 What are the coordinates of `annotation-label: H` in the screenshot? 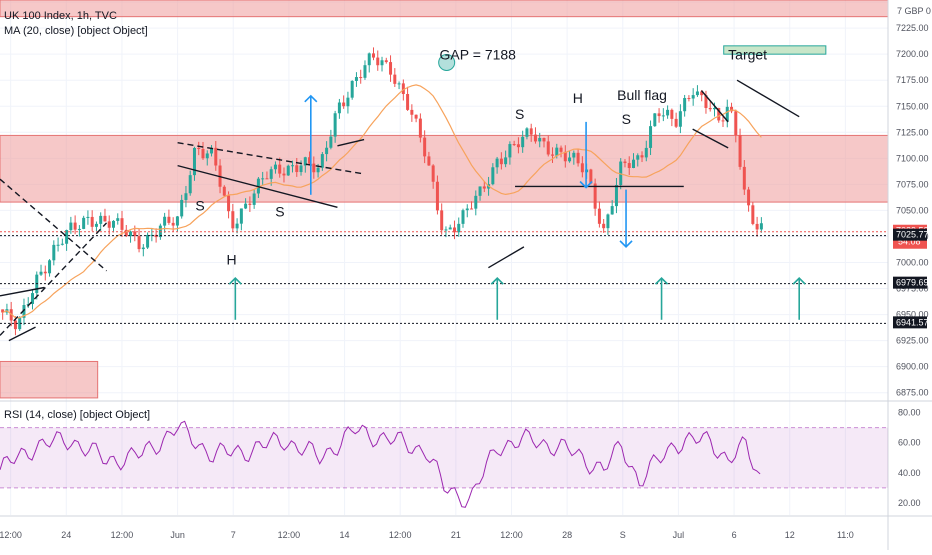 It's located at (578, 98).